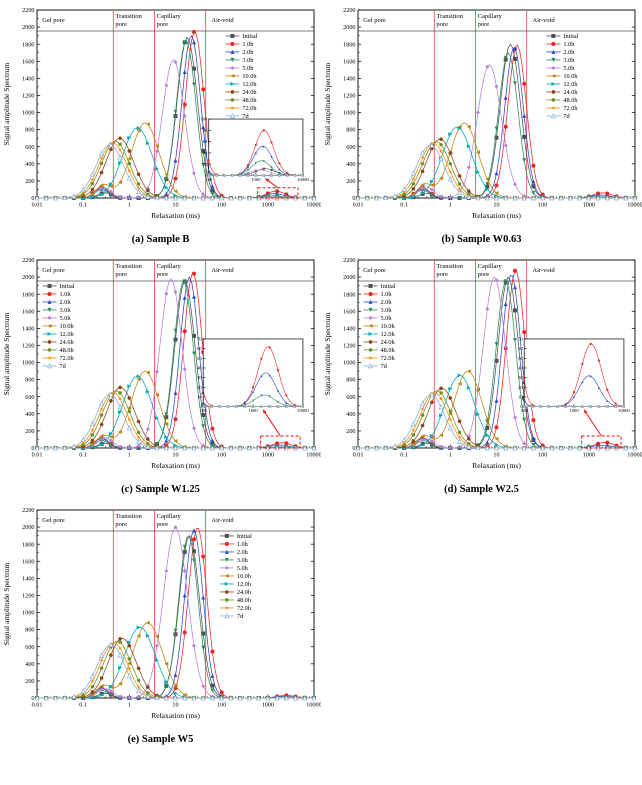 Image resolution: width=642 pixels, height=785 pixels. I want to click on svg-text: 1800, so click(28, 544).